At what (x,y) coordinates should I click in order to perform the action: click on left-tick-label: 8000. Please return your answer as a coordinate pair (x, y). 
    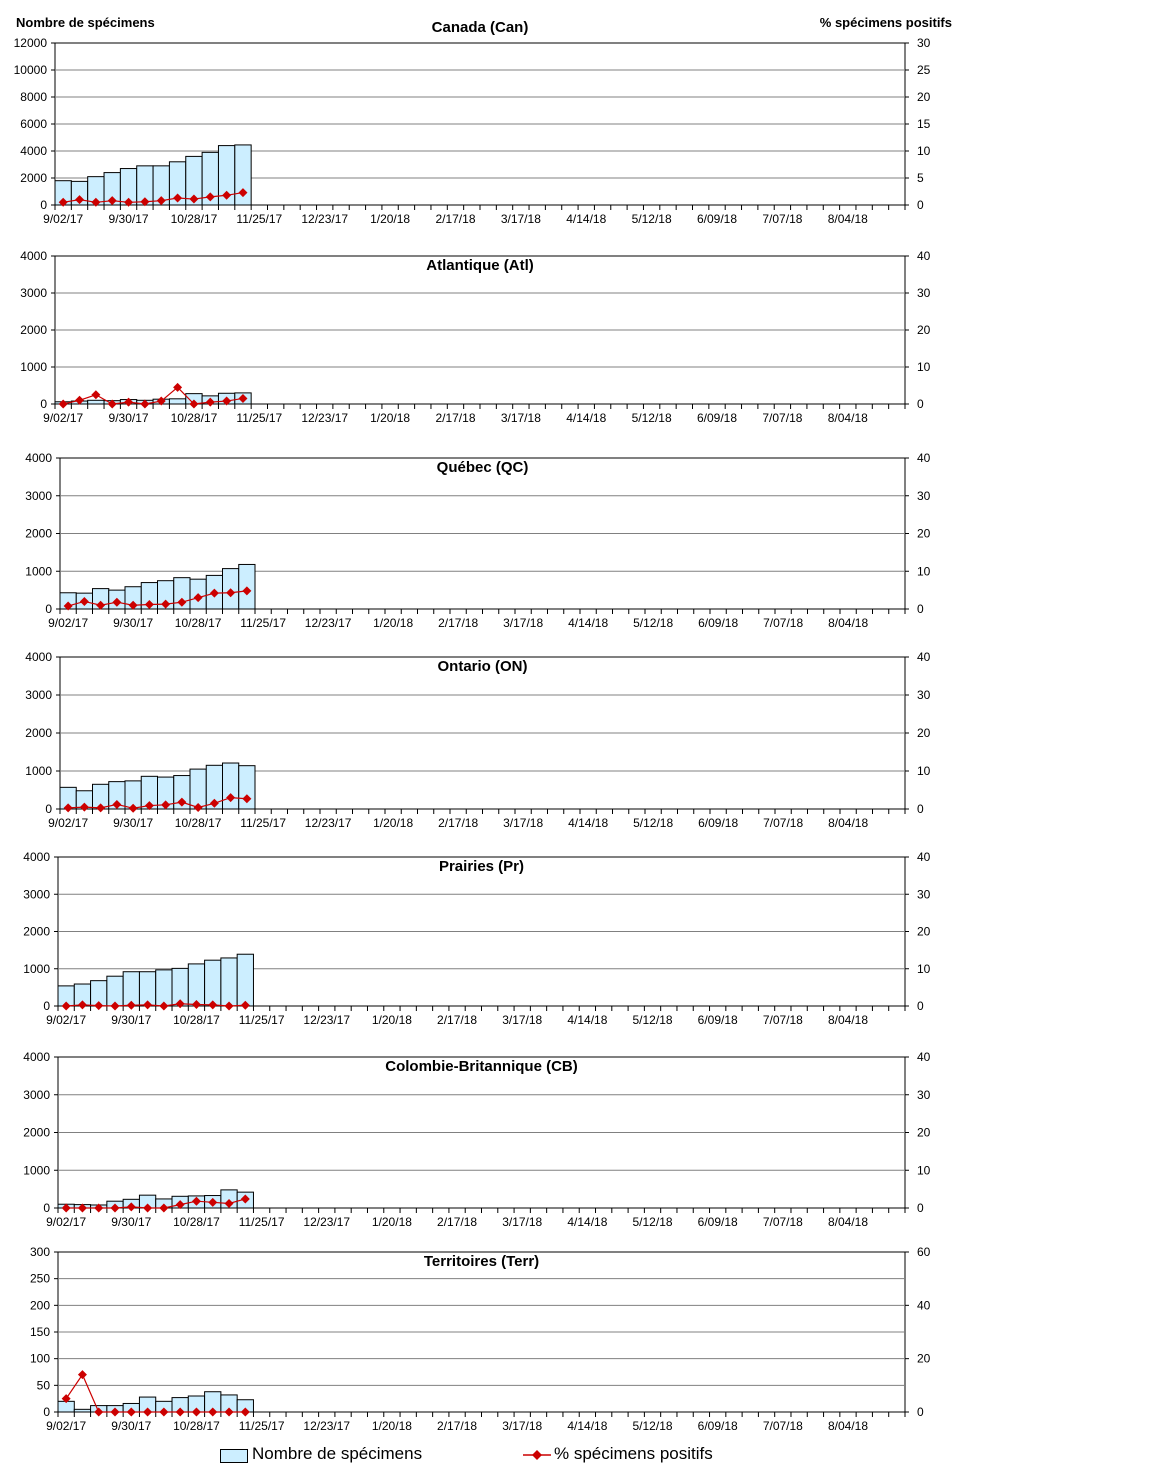
    Looking at the image, I should click on (33, 97).